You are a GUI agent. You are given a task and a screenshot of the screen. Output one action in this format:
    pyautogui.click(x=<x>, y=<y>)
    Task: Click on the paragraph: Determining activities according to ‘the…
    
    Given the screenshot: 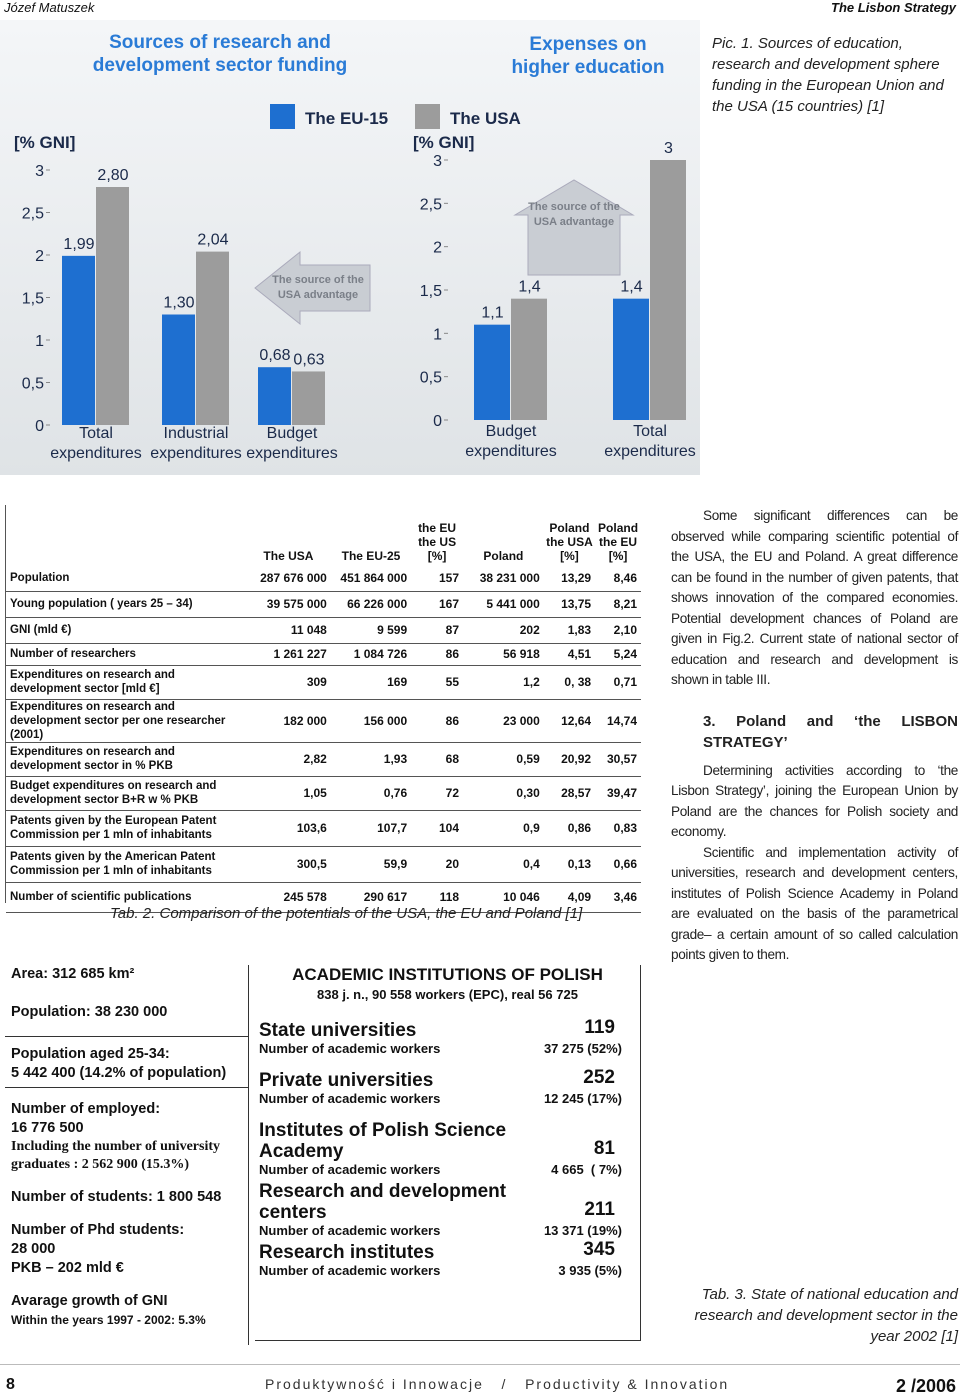 What is the action you would take?
    pyautogui.click(x=814, y=801)
    